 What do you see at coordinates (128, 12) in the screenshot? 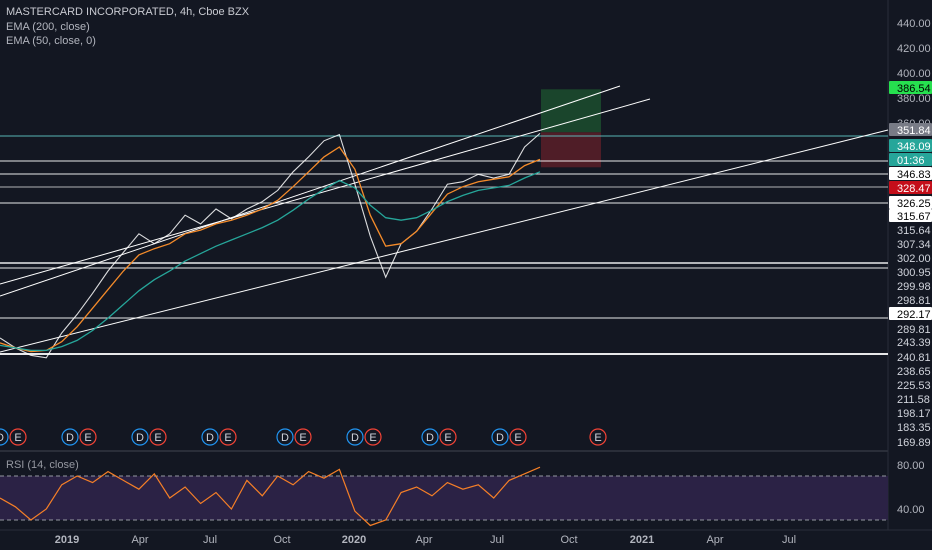
I see `chart-title: MASTERCARD INCORPORATED, 4h, Cboe BZX` at bounding box center [128, 12].